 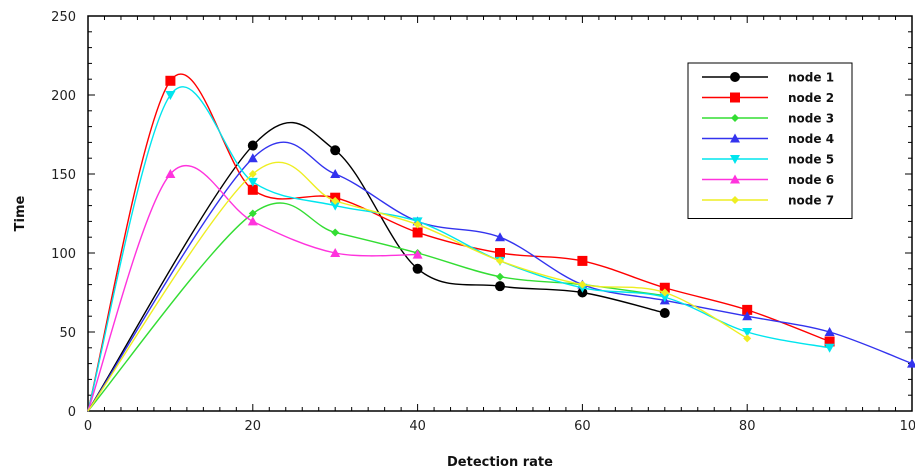 I want to click on y-axis-title: Time, so click(x=20, y=213).